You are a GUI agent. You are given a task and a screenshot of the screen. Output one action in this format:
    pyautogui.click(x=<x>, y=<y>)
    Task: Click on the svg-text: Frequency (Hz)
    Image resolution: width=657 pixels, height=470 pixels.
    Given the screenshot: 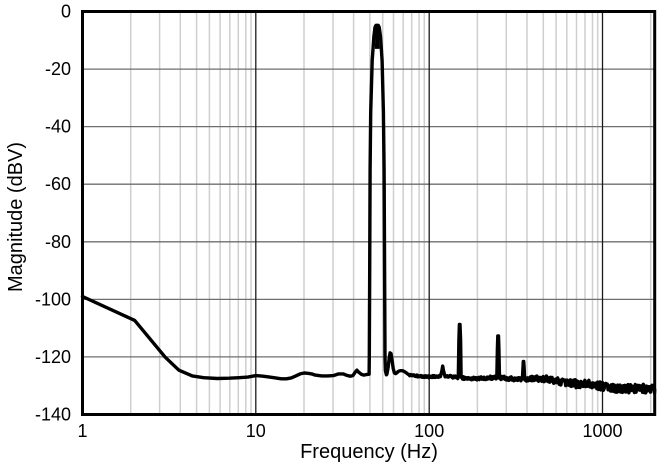 What is the action you would take?
    pyautogui.click(x=369, y=452)
    